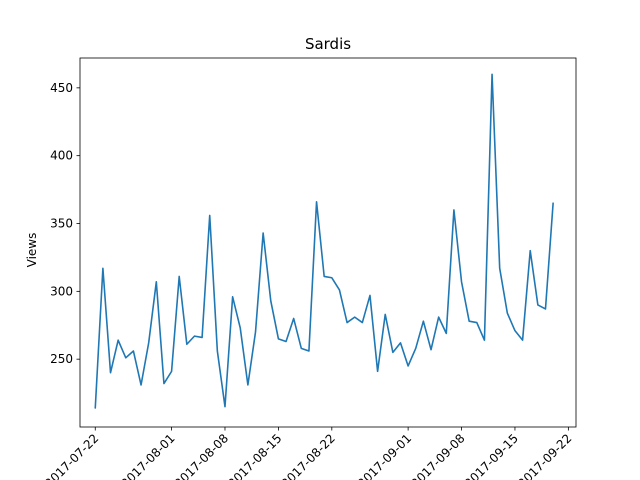  What do you see at coordinates (32, 250) in the screenshot?
I see `y-axis-label: Views` at bounding box center [32, 250].